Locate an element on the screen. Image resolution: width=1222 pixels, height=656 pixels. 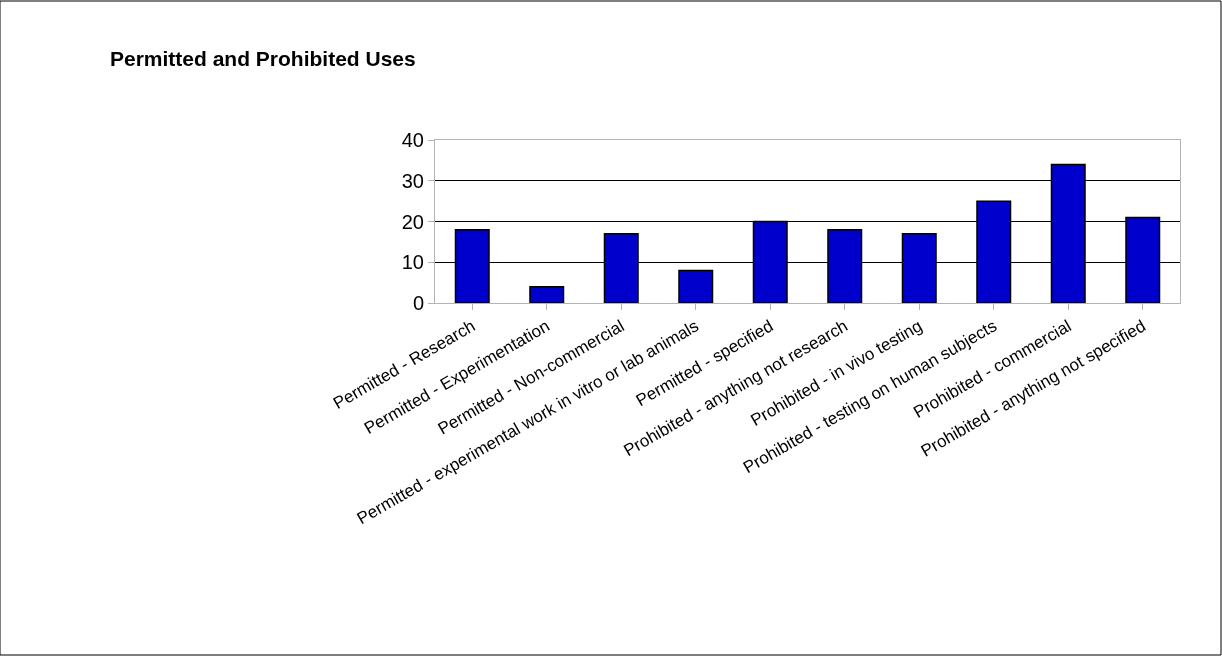
y-tick-label: 0 is located at coordinates (418, 303).